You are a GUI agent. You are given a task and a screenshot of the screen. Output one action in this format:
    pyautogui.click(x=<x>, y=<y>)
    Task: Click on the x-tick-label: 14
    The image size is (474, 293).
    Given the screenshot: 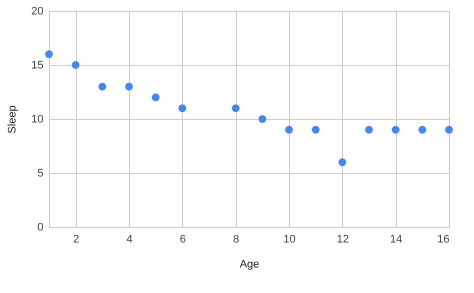 What is the action you would take?
    pyautogui.click(x=396, y=240)
    